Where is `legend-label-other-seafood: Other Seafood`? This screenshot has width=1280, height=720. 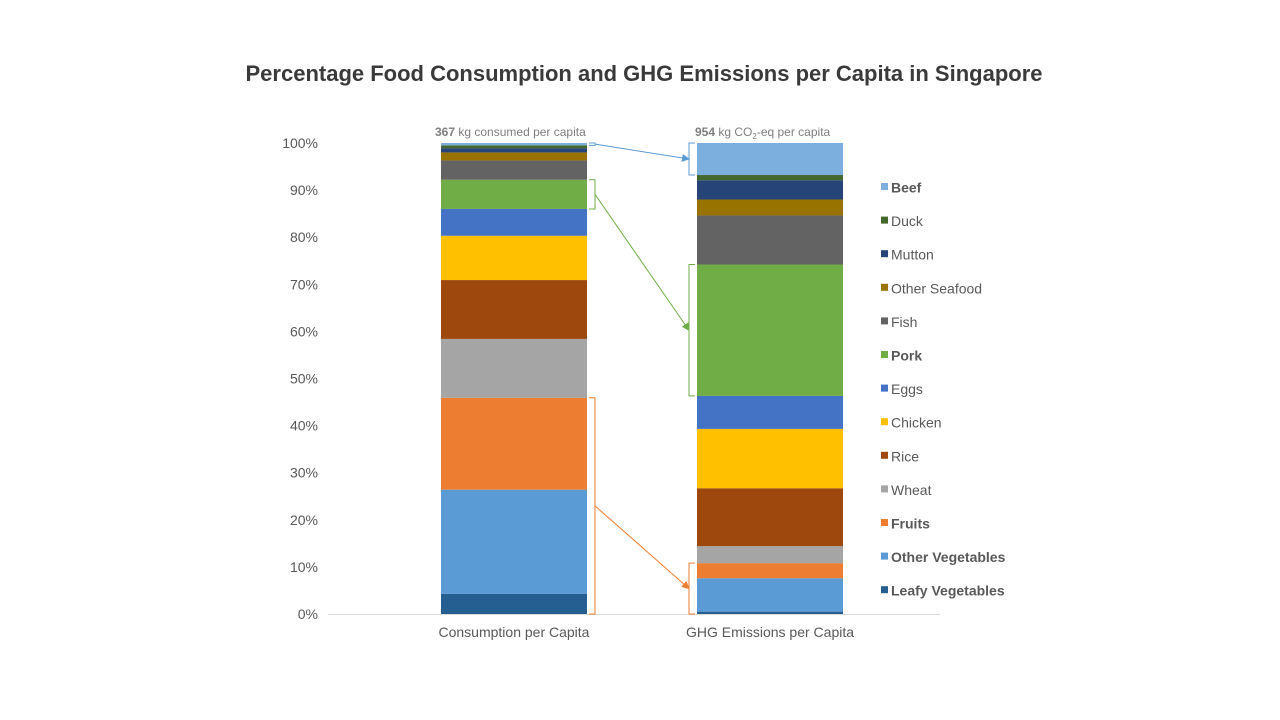 legend-label-other-seafood: Other Seafood is located at coordinates (936, 288).